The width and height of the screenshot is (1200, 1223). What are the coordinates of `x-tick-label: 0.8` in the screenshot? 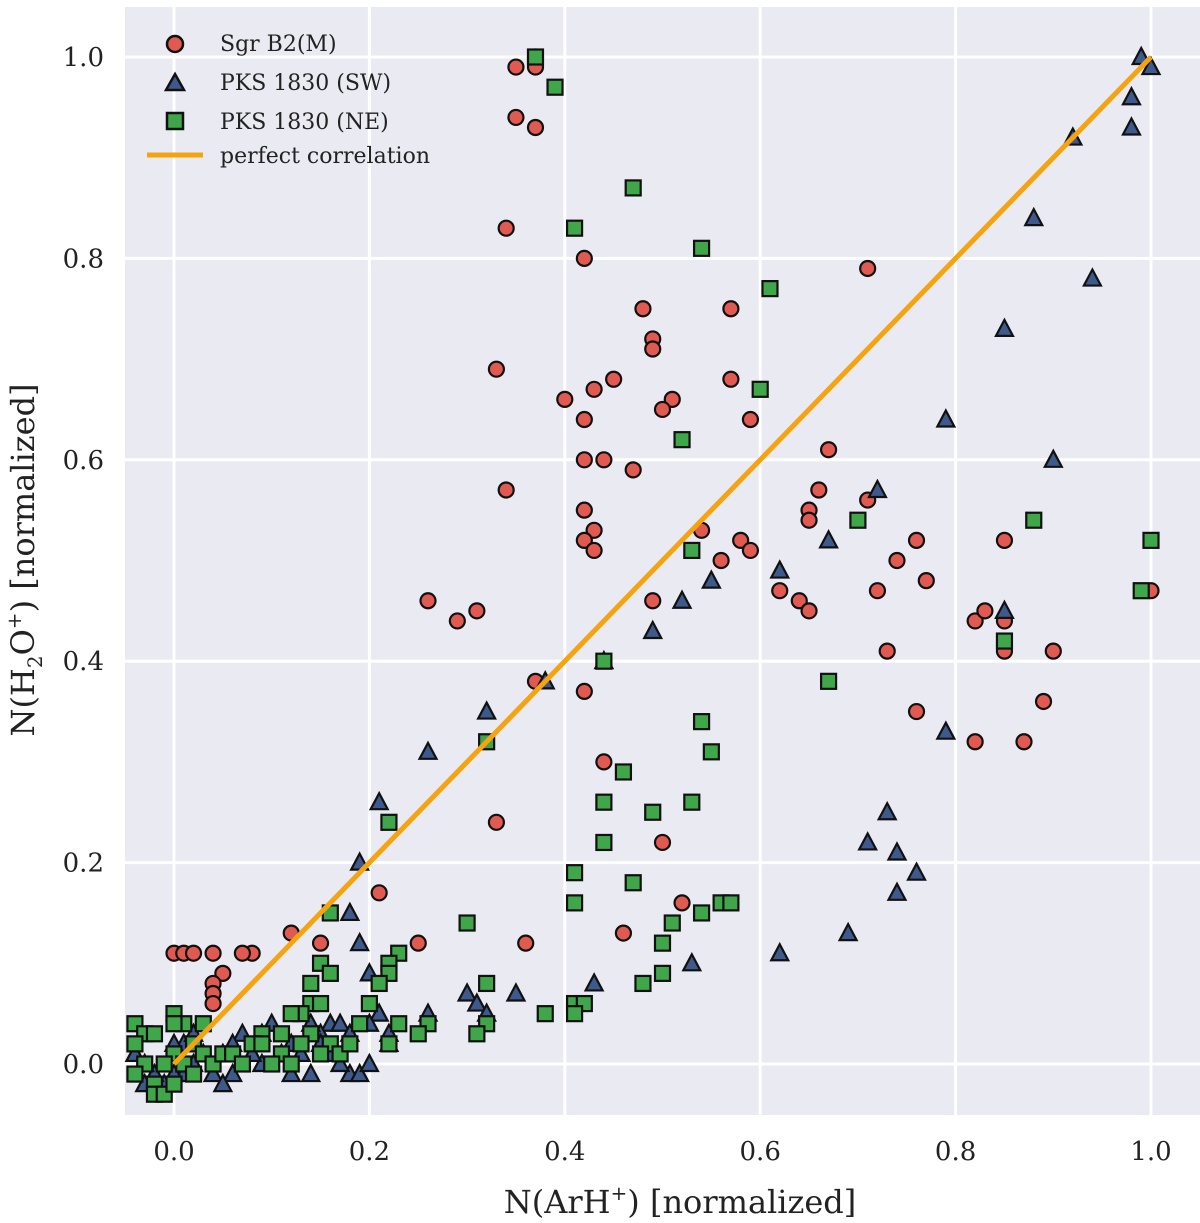 It's located at (955, 1152).